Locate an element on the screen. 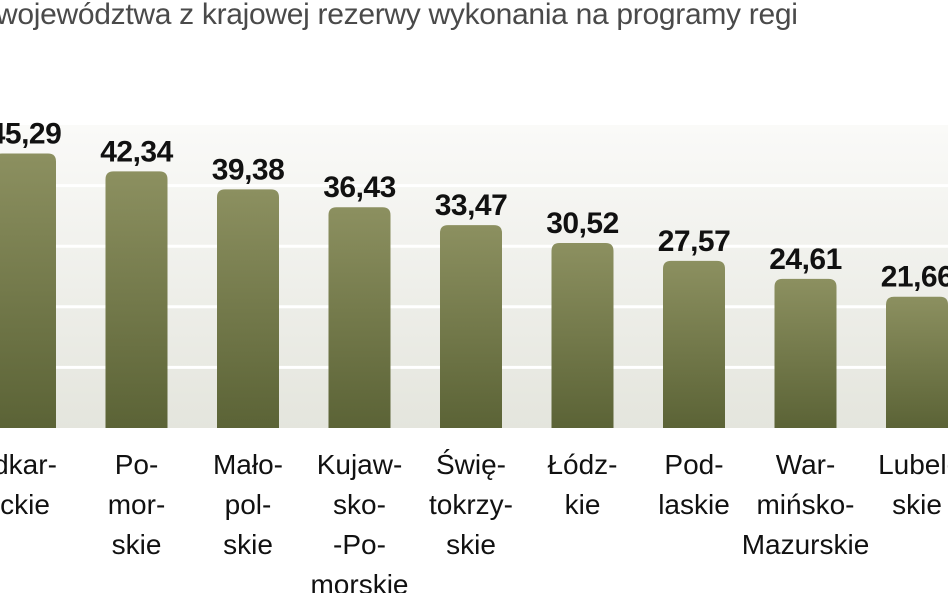 The image size is (948, 593). category-label-line: dkar- is located at coordinates (28, 464).